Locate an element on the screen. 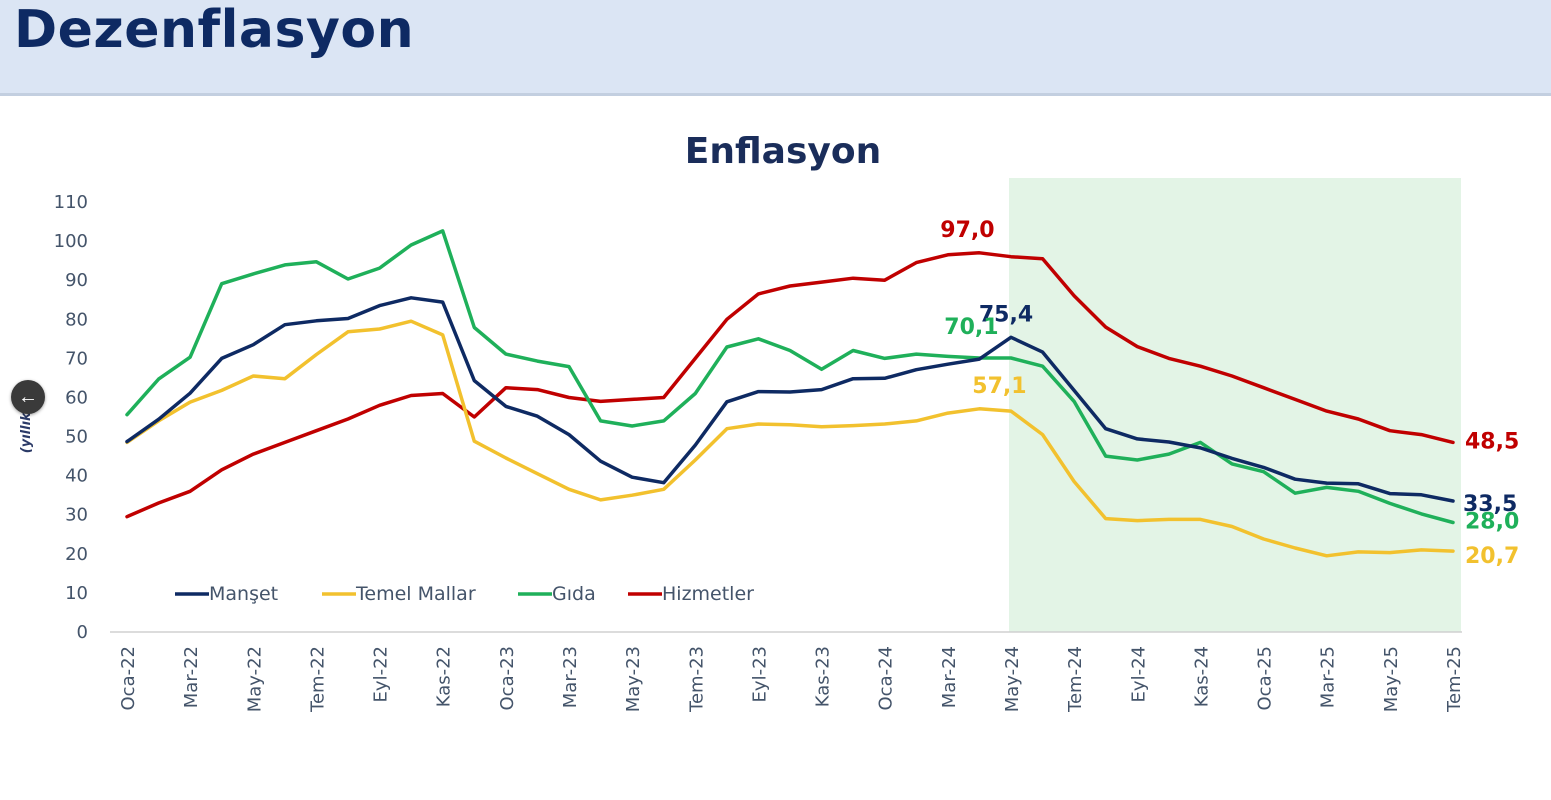  y-tick-label: 50 is located at coordinates (76, 437).